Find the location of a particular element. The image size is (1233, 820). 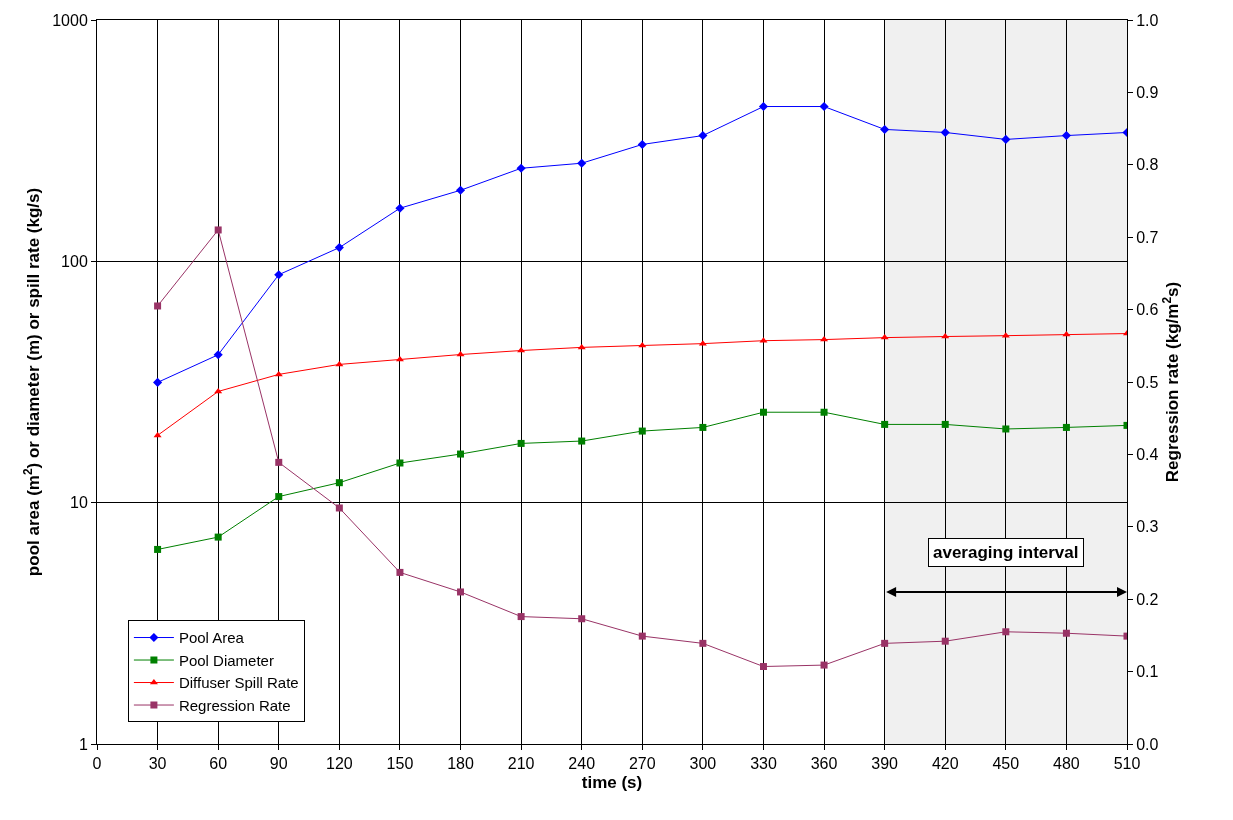

x-tick-label: 30 is located at coordinates (157, 764).